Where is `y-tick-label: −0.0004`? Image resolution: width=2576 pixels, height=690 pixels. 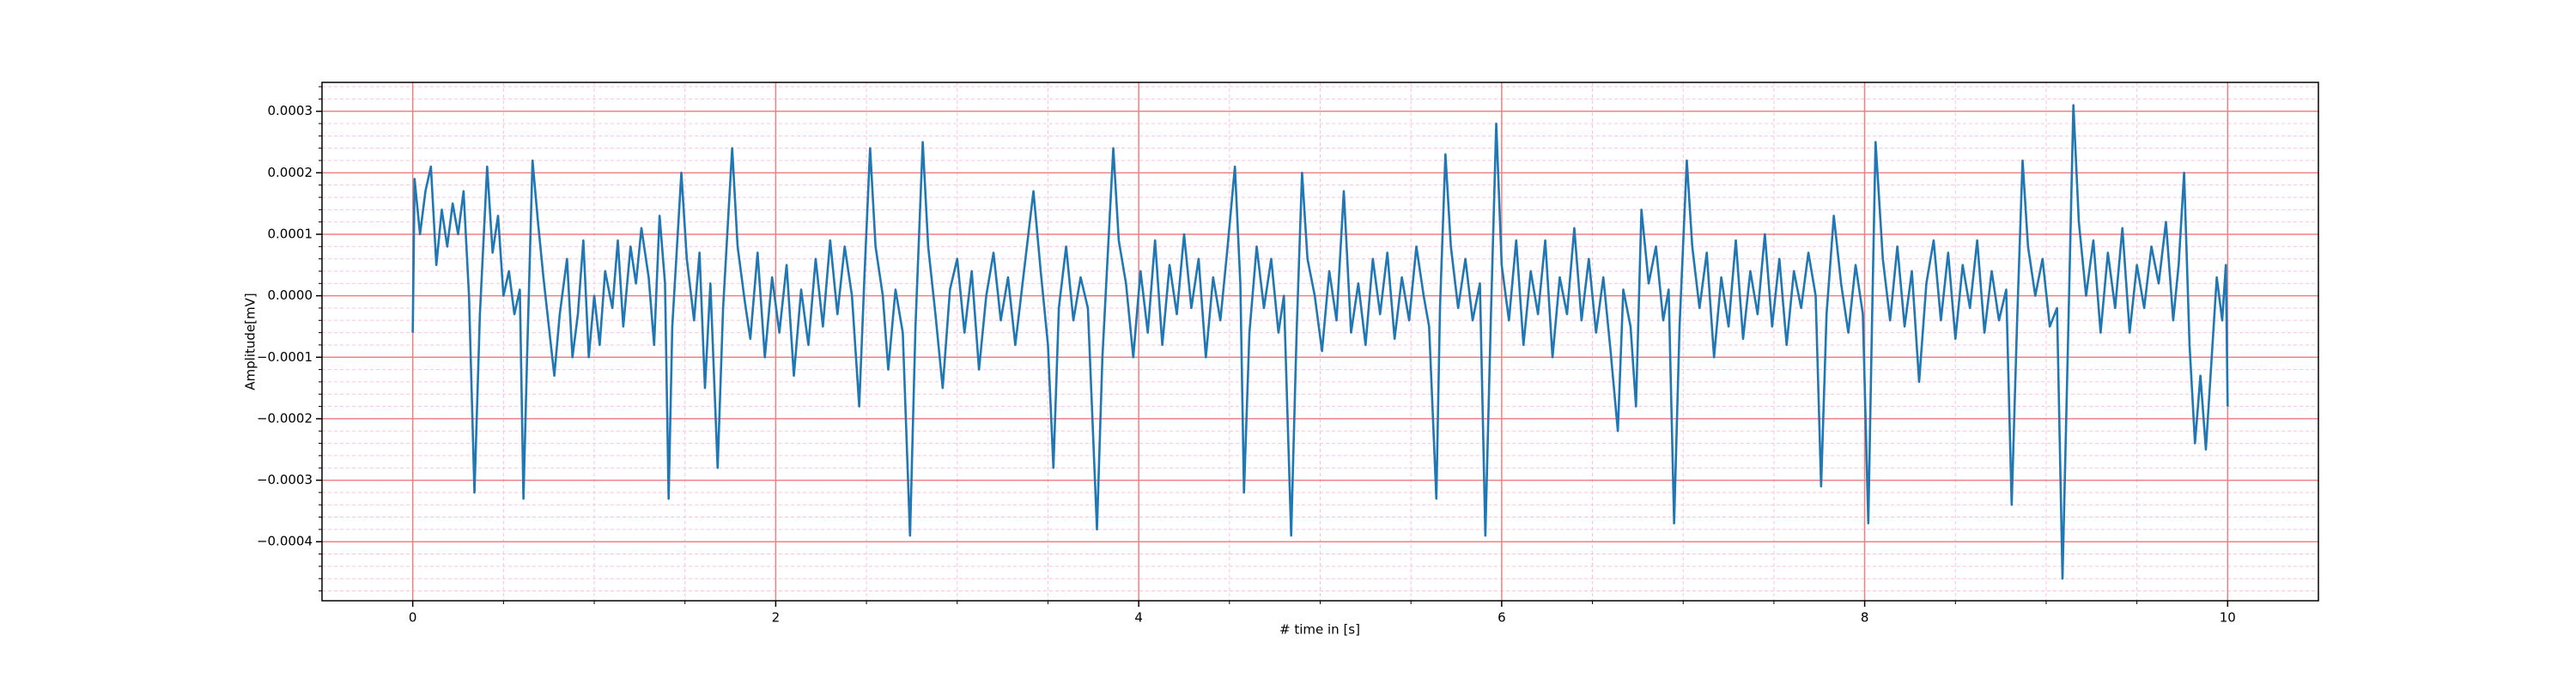 y-tick-label: −0.0004 is located at coordinates (285, 541).